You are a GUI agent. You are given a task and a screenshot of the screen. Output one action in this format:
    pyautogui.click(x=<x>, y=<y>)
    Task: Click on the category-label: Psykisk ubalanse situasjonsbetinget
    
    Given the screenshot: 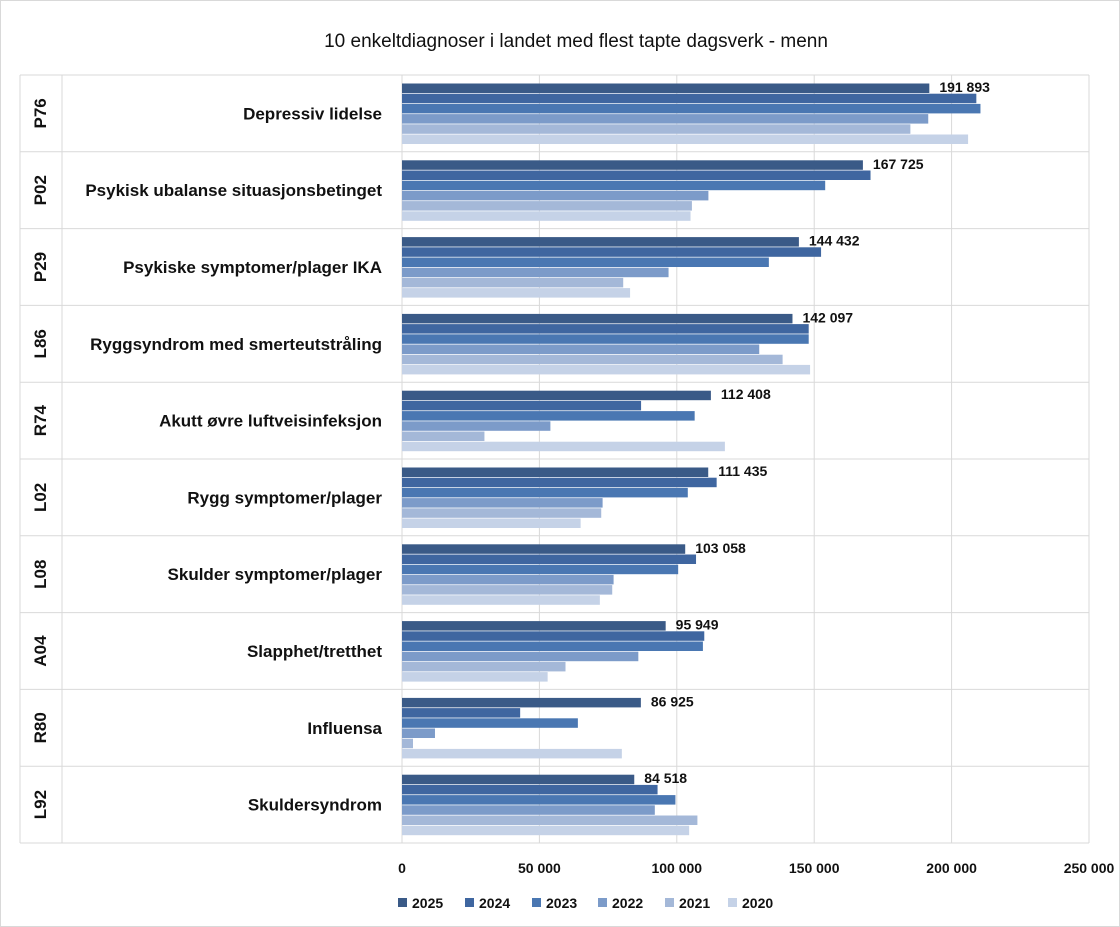 What is the action you would take?
    pyautogui.click(x=233, y=190)
    